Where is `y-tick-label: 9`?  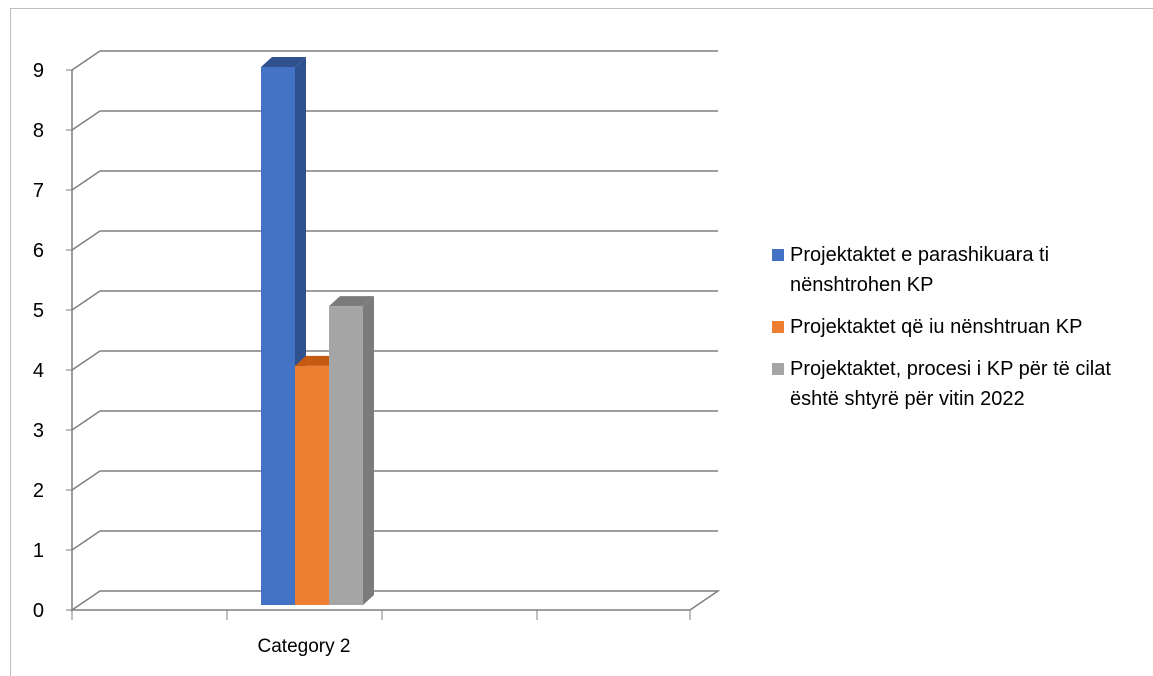
y-tick-label: 9 is located at coordinates (38, 71).